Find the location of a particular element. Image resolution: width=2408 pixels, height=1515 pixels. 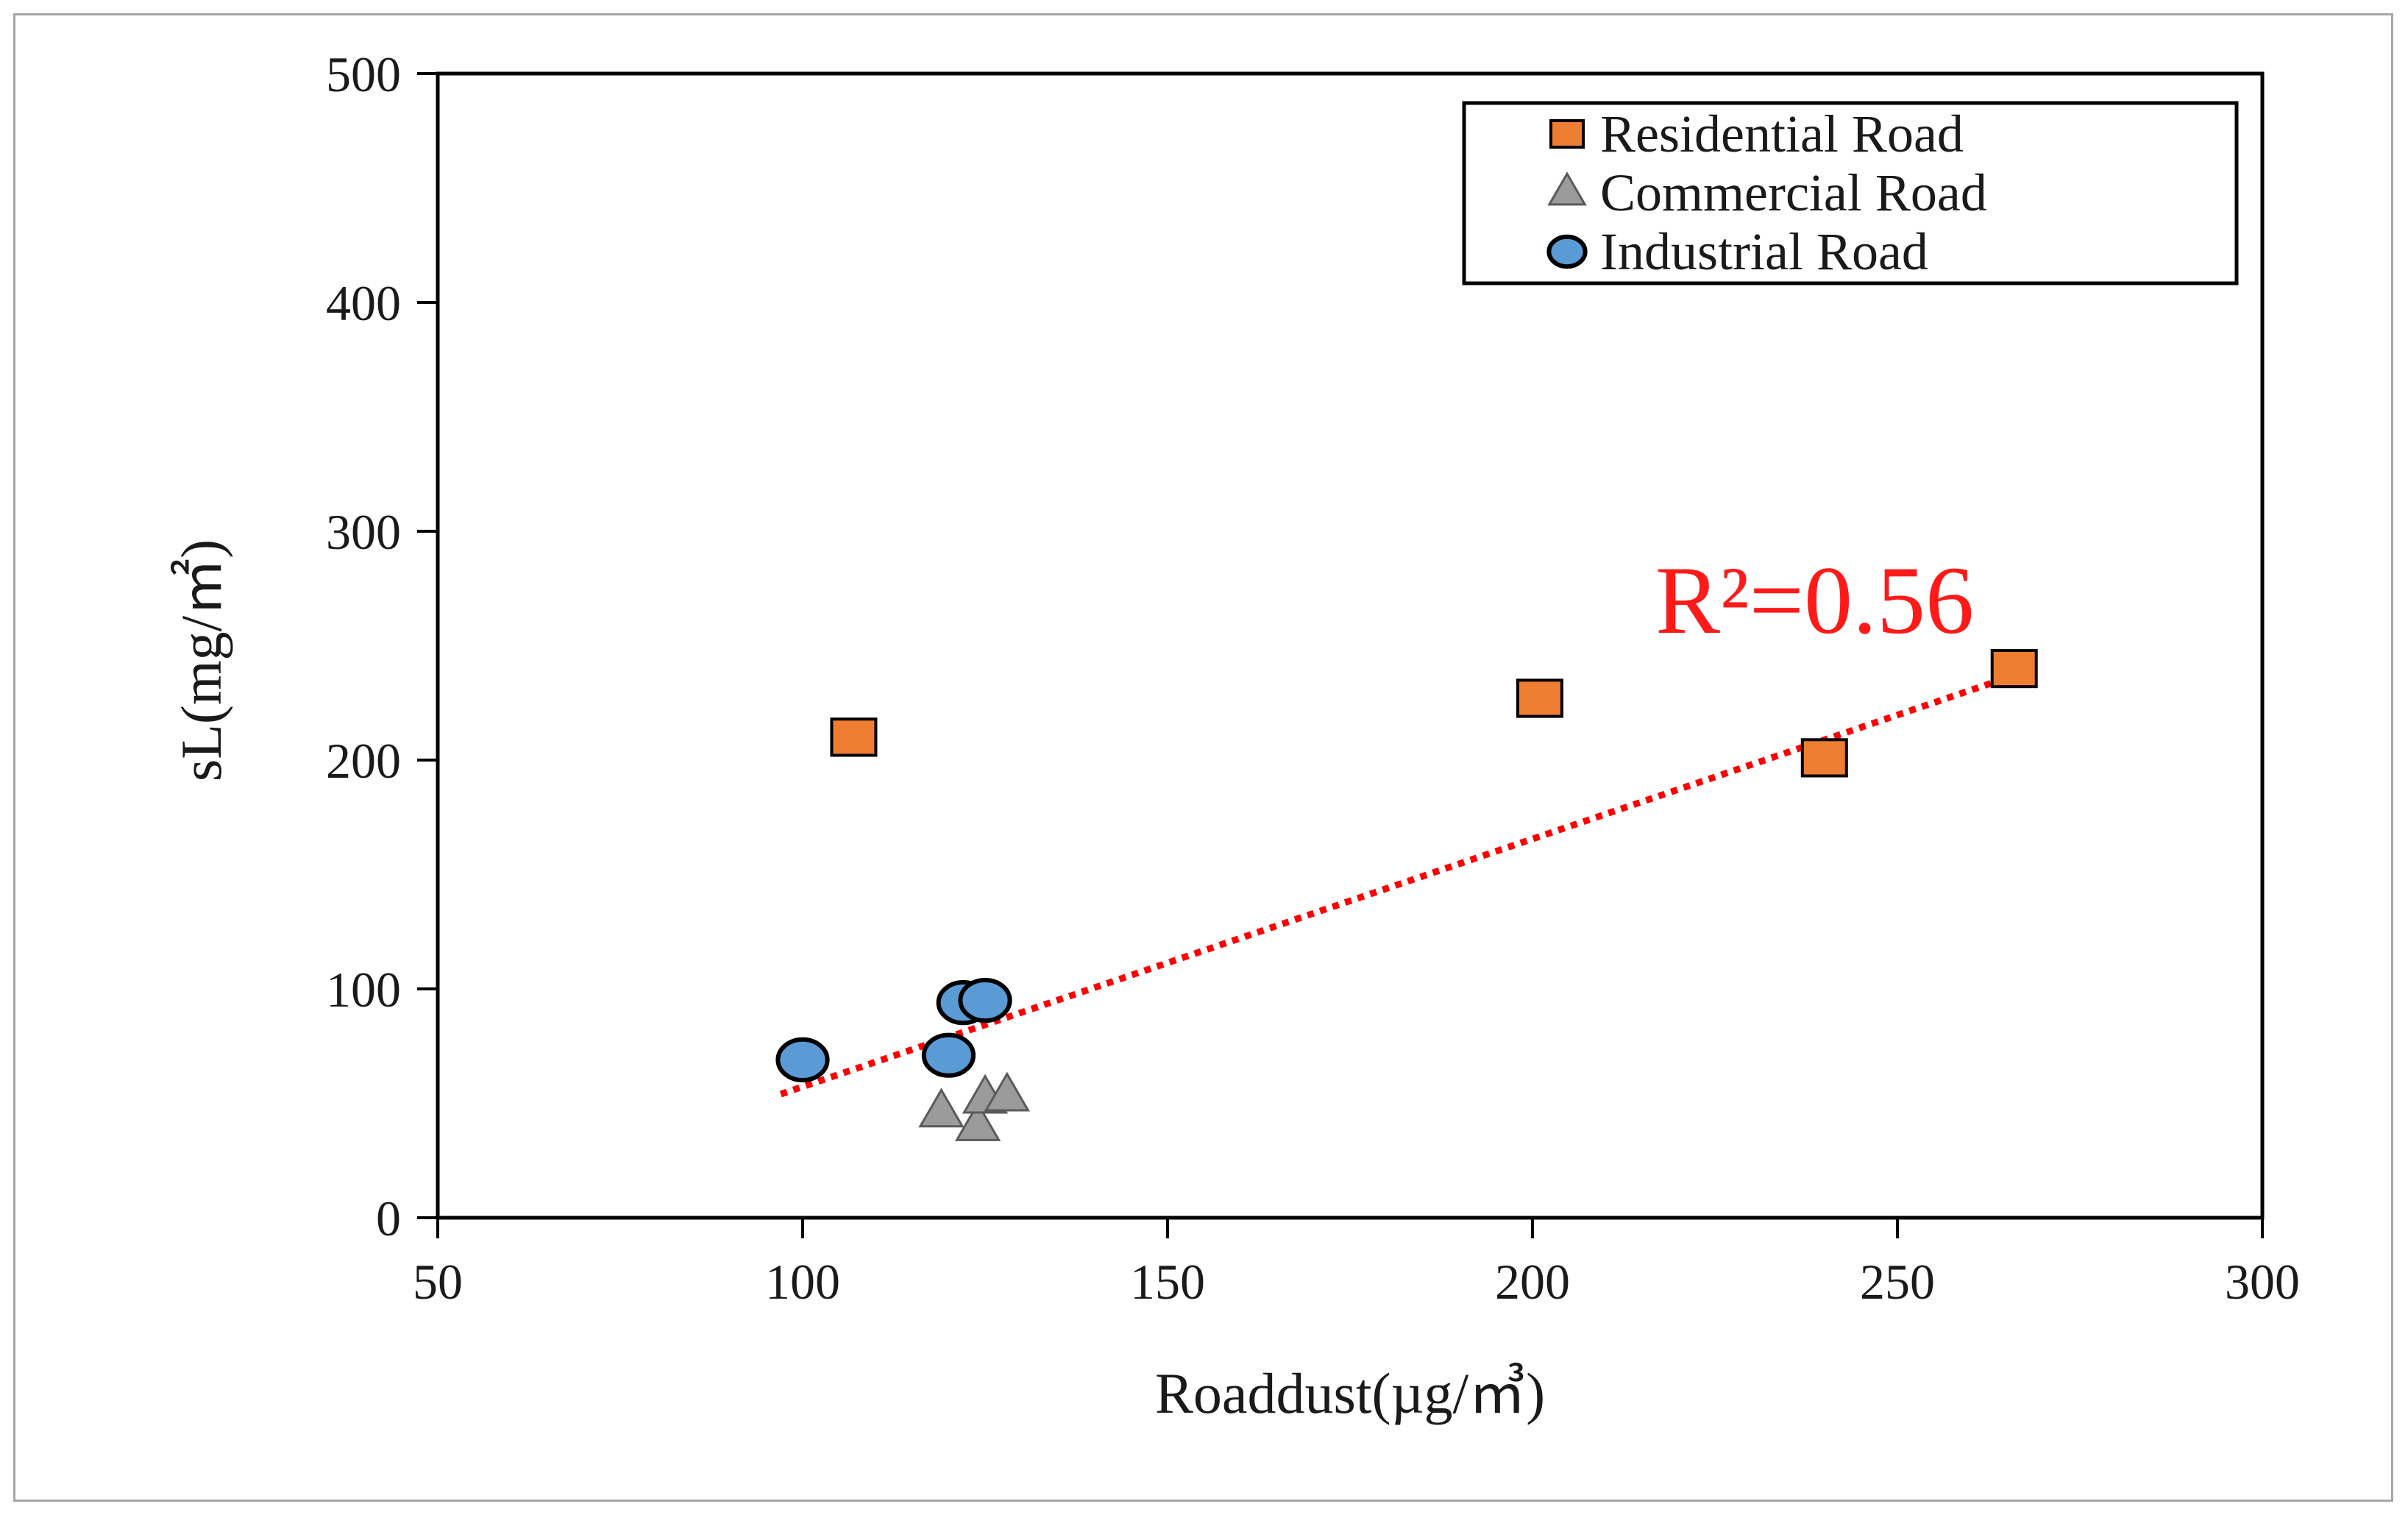

trendline is located at coordinates (1397, 885).